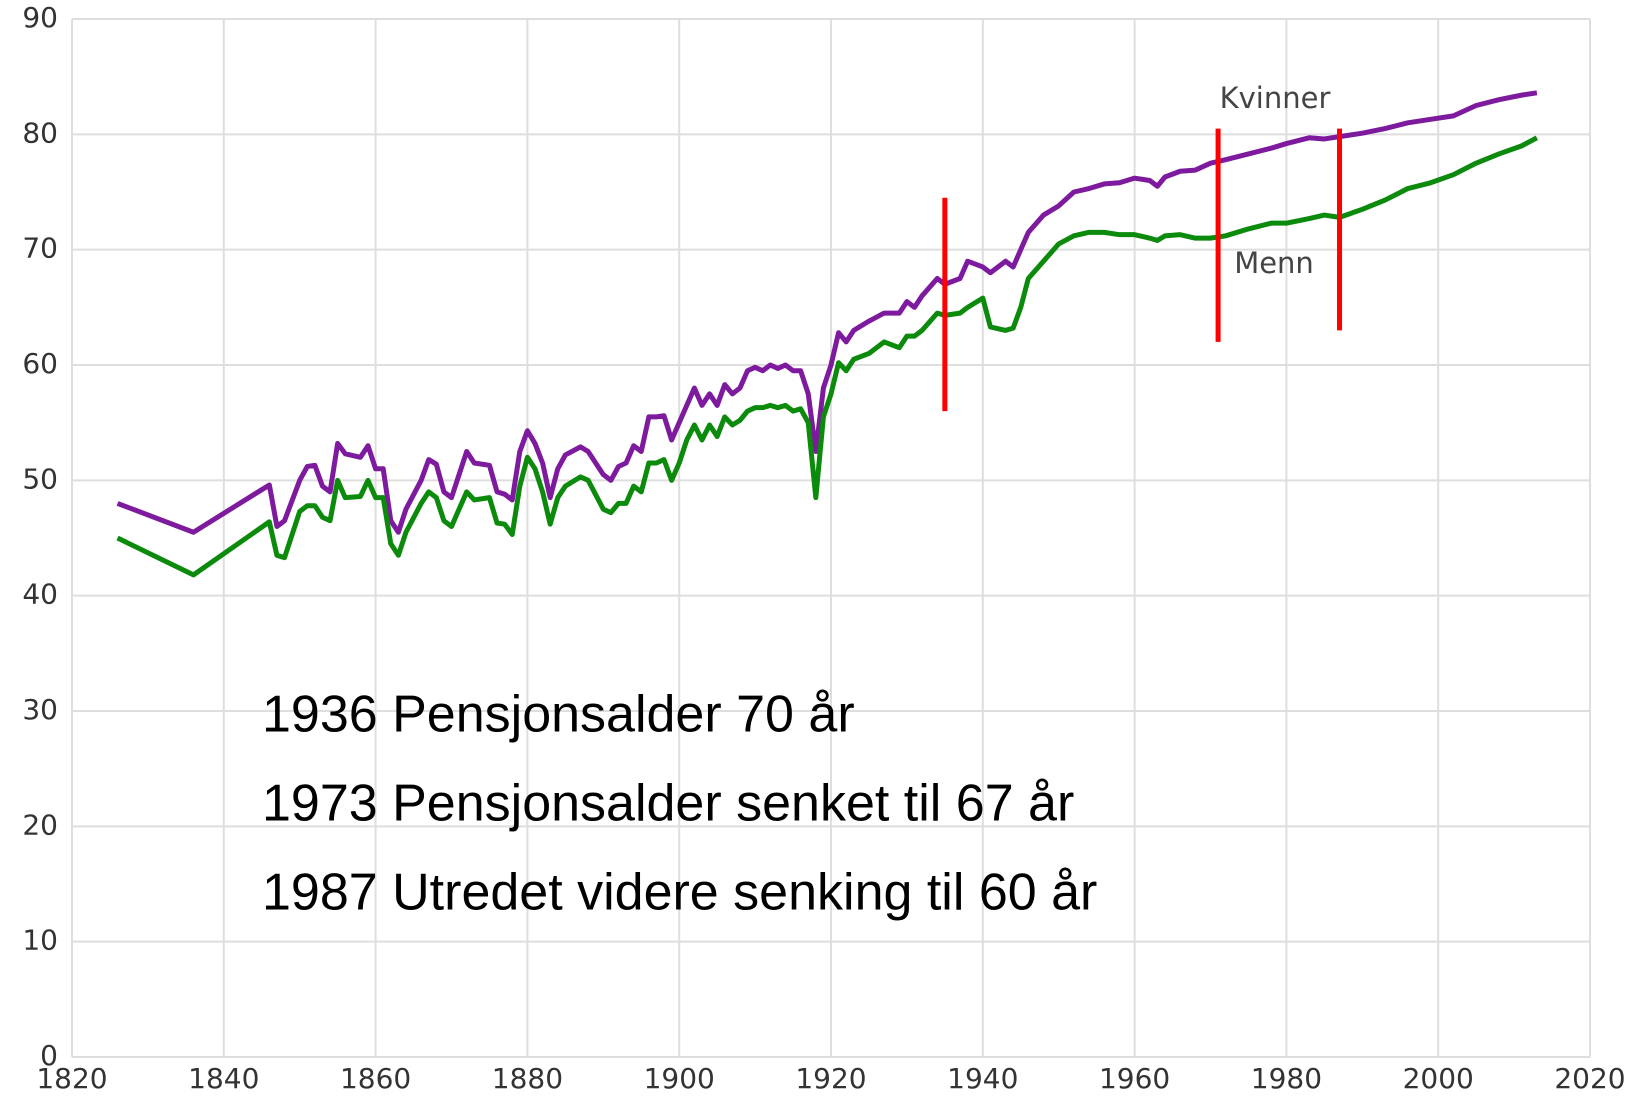 The width and height of the screenshot is (1636, 1098). What do you see at coordinates (1589, 1078) in the screenshot?
I see `x-tick-label: 2020` at bounding box center [1589, 1078].